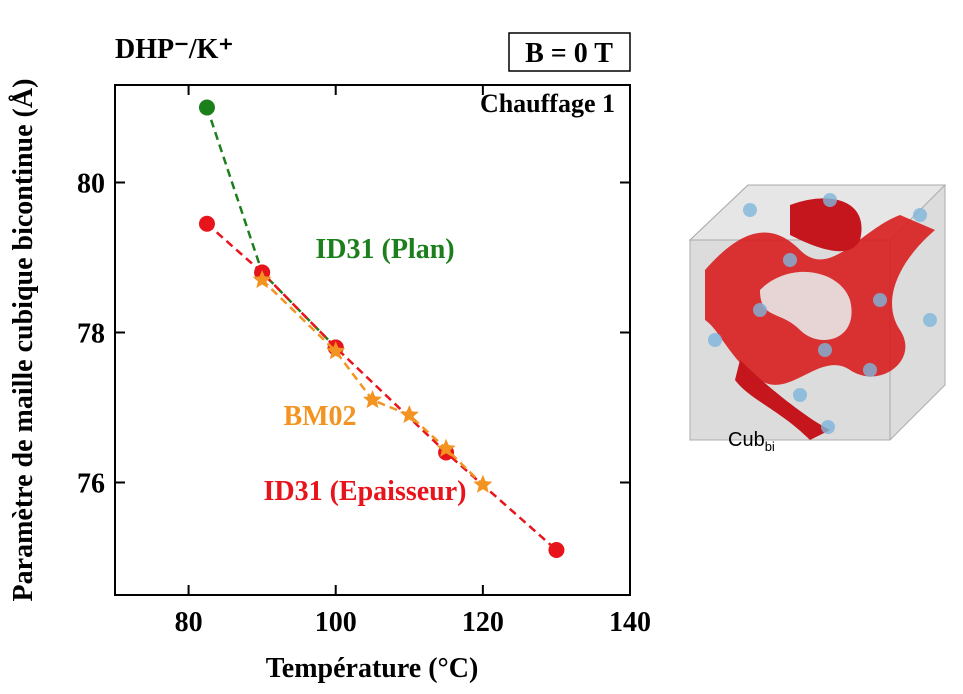 This screenshot has height=694, width=963. What do you see at coordinates (91, 334) in the screenshot?
I see `y-tick-label: 78` at bounding box center [91, 334].